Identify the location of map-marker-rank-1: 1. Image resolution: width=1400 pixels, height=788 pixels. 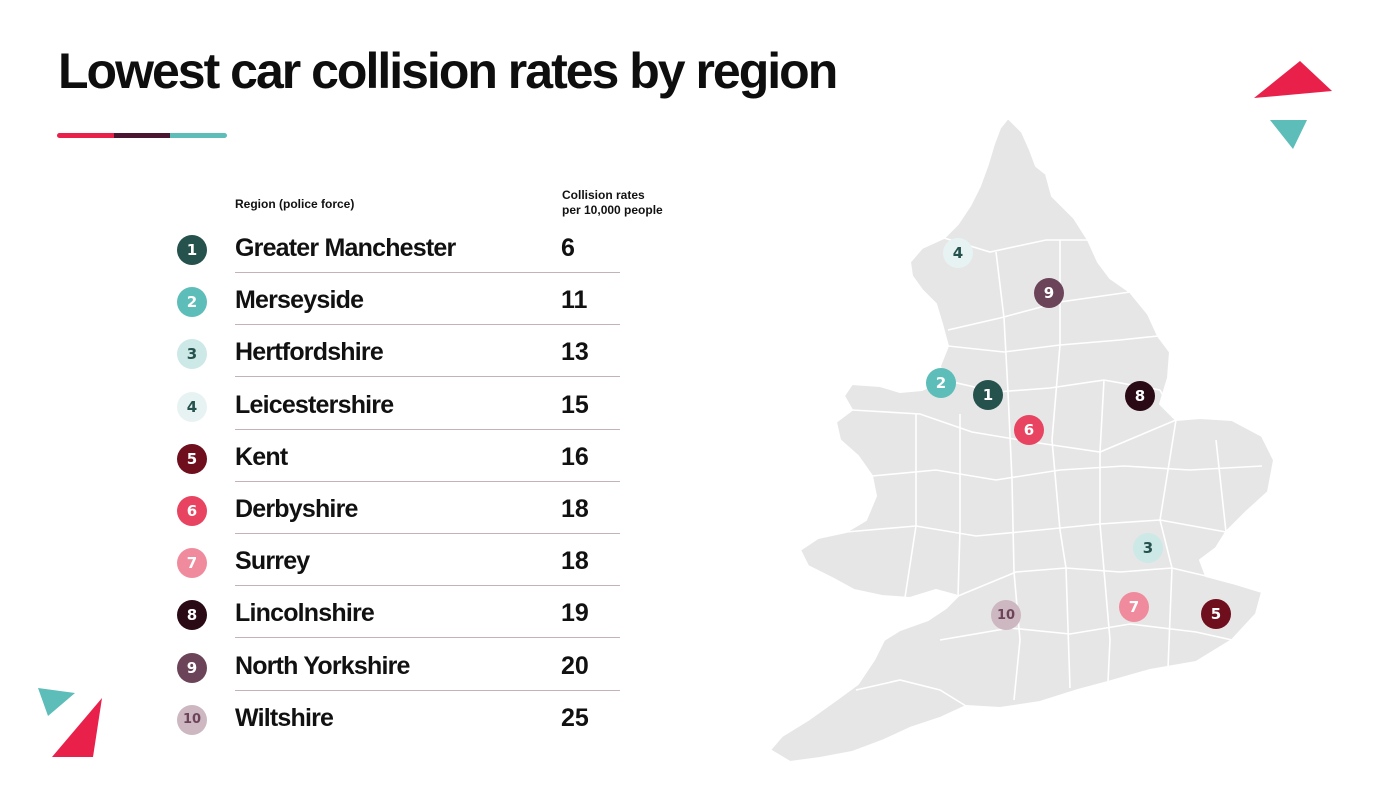
(988, 395).